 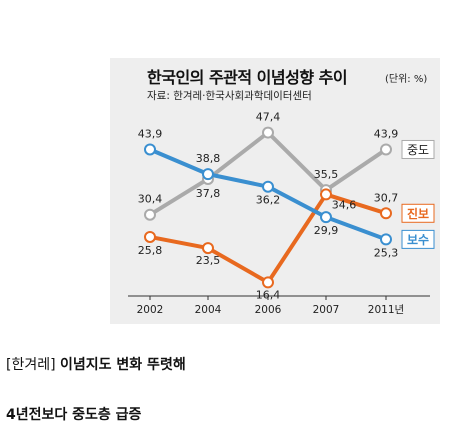 What do you see at coordinates (268, 310) in the screenshot?
I see `x-tick-label: 2006` at bounding box center [268, 310].